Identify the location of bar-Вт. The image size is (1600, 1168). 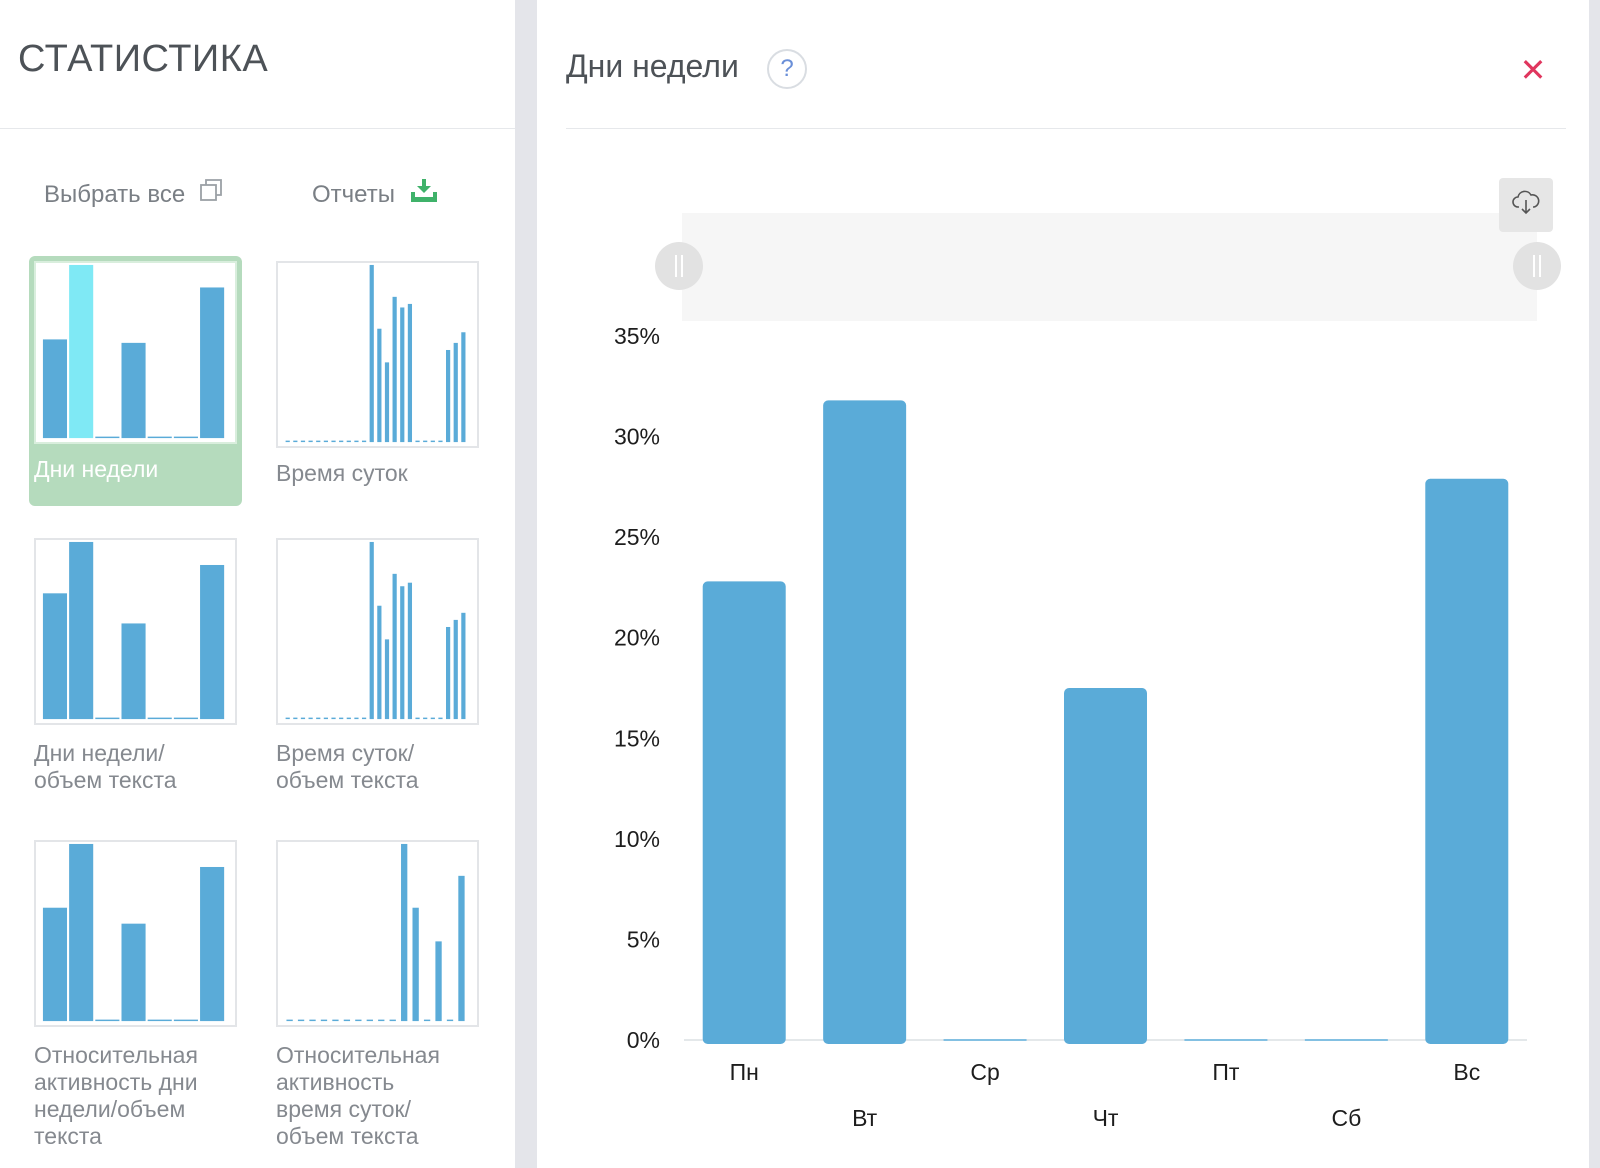
(865, 722).